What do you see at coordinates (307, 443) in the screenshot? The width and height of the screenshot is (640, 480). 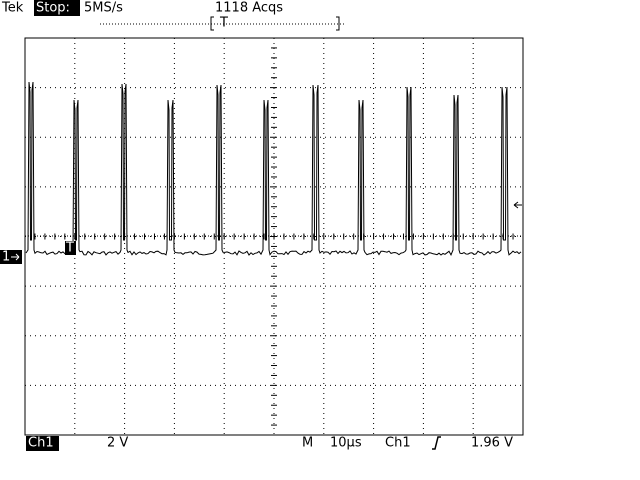 I see `timebase-label: M` at bounding box center [307, 443].